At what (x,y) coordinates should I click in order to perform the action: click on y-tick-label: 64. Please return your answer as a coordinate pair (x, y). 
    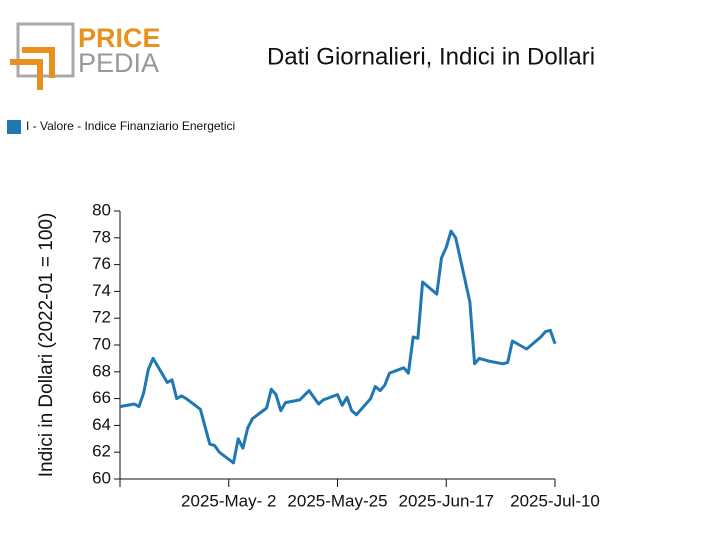
    Looking at the image, I should click on (101, 424).